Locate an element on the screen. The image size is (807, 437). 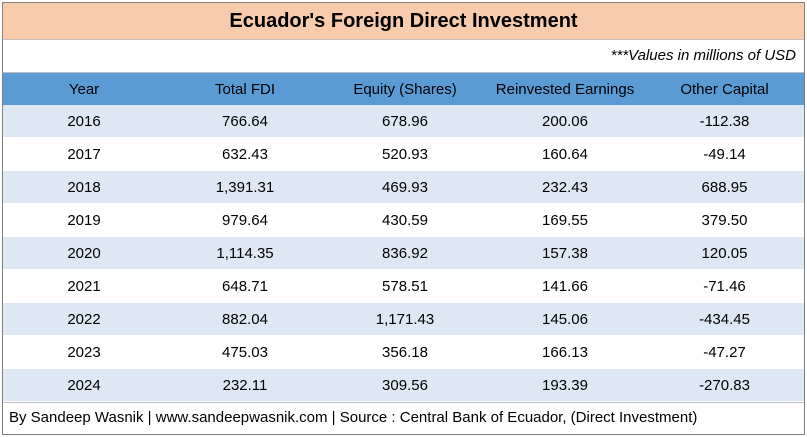
value-cell: 475.03 is located at coordinates (245, 352).